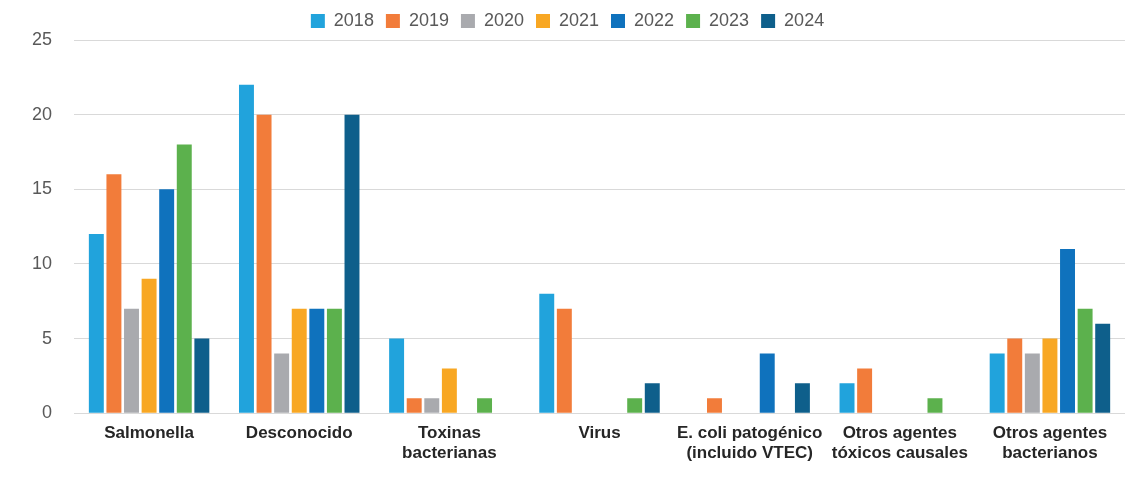 The width and height of the screenshot is (1135, 478). What do you see at coordinates (749, 443) in the screenshot?
I see `x-tick-label: E. coli patogénico (incluido VTEC)` at bounding box center [749, 443].